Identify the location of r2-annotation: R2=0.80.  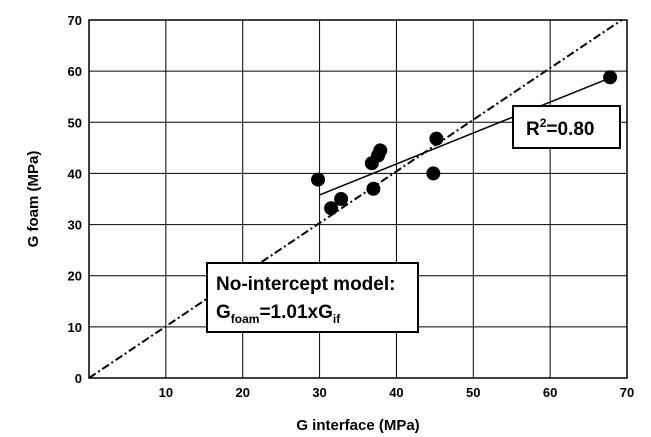
(566, 127).